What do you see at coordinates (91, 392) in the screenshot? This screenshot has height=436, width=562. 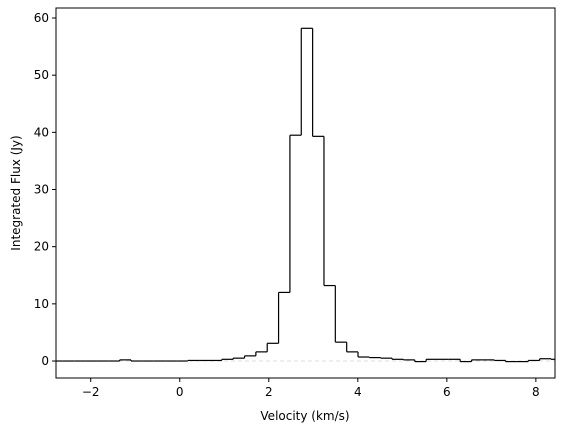 I see `x-tick-label: −2` at bounding box center [91, 392].